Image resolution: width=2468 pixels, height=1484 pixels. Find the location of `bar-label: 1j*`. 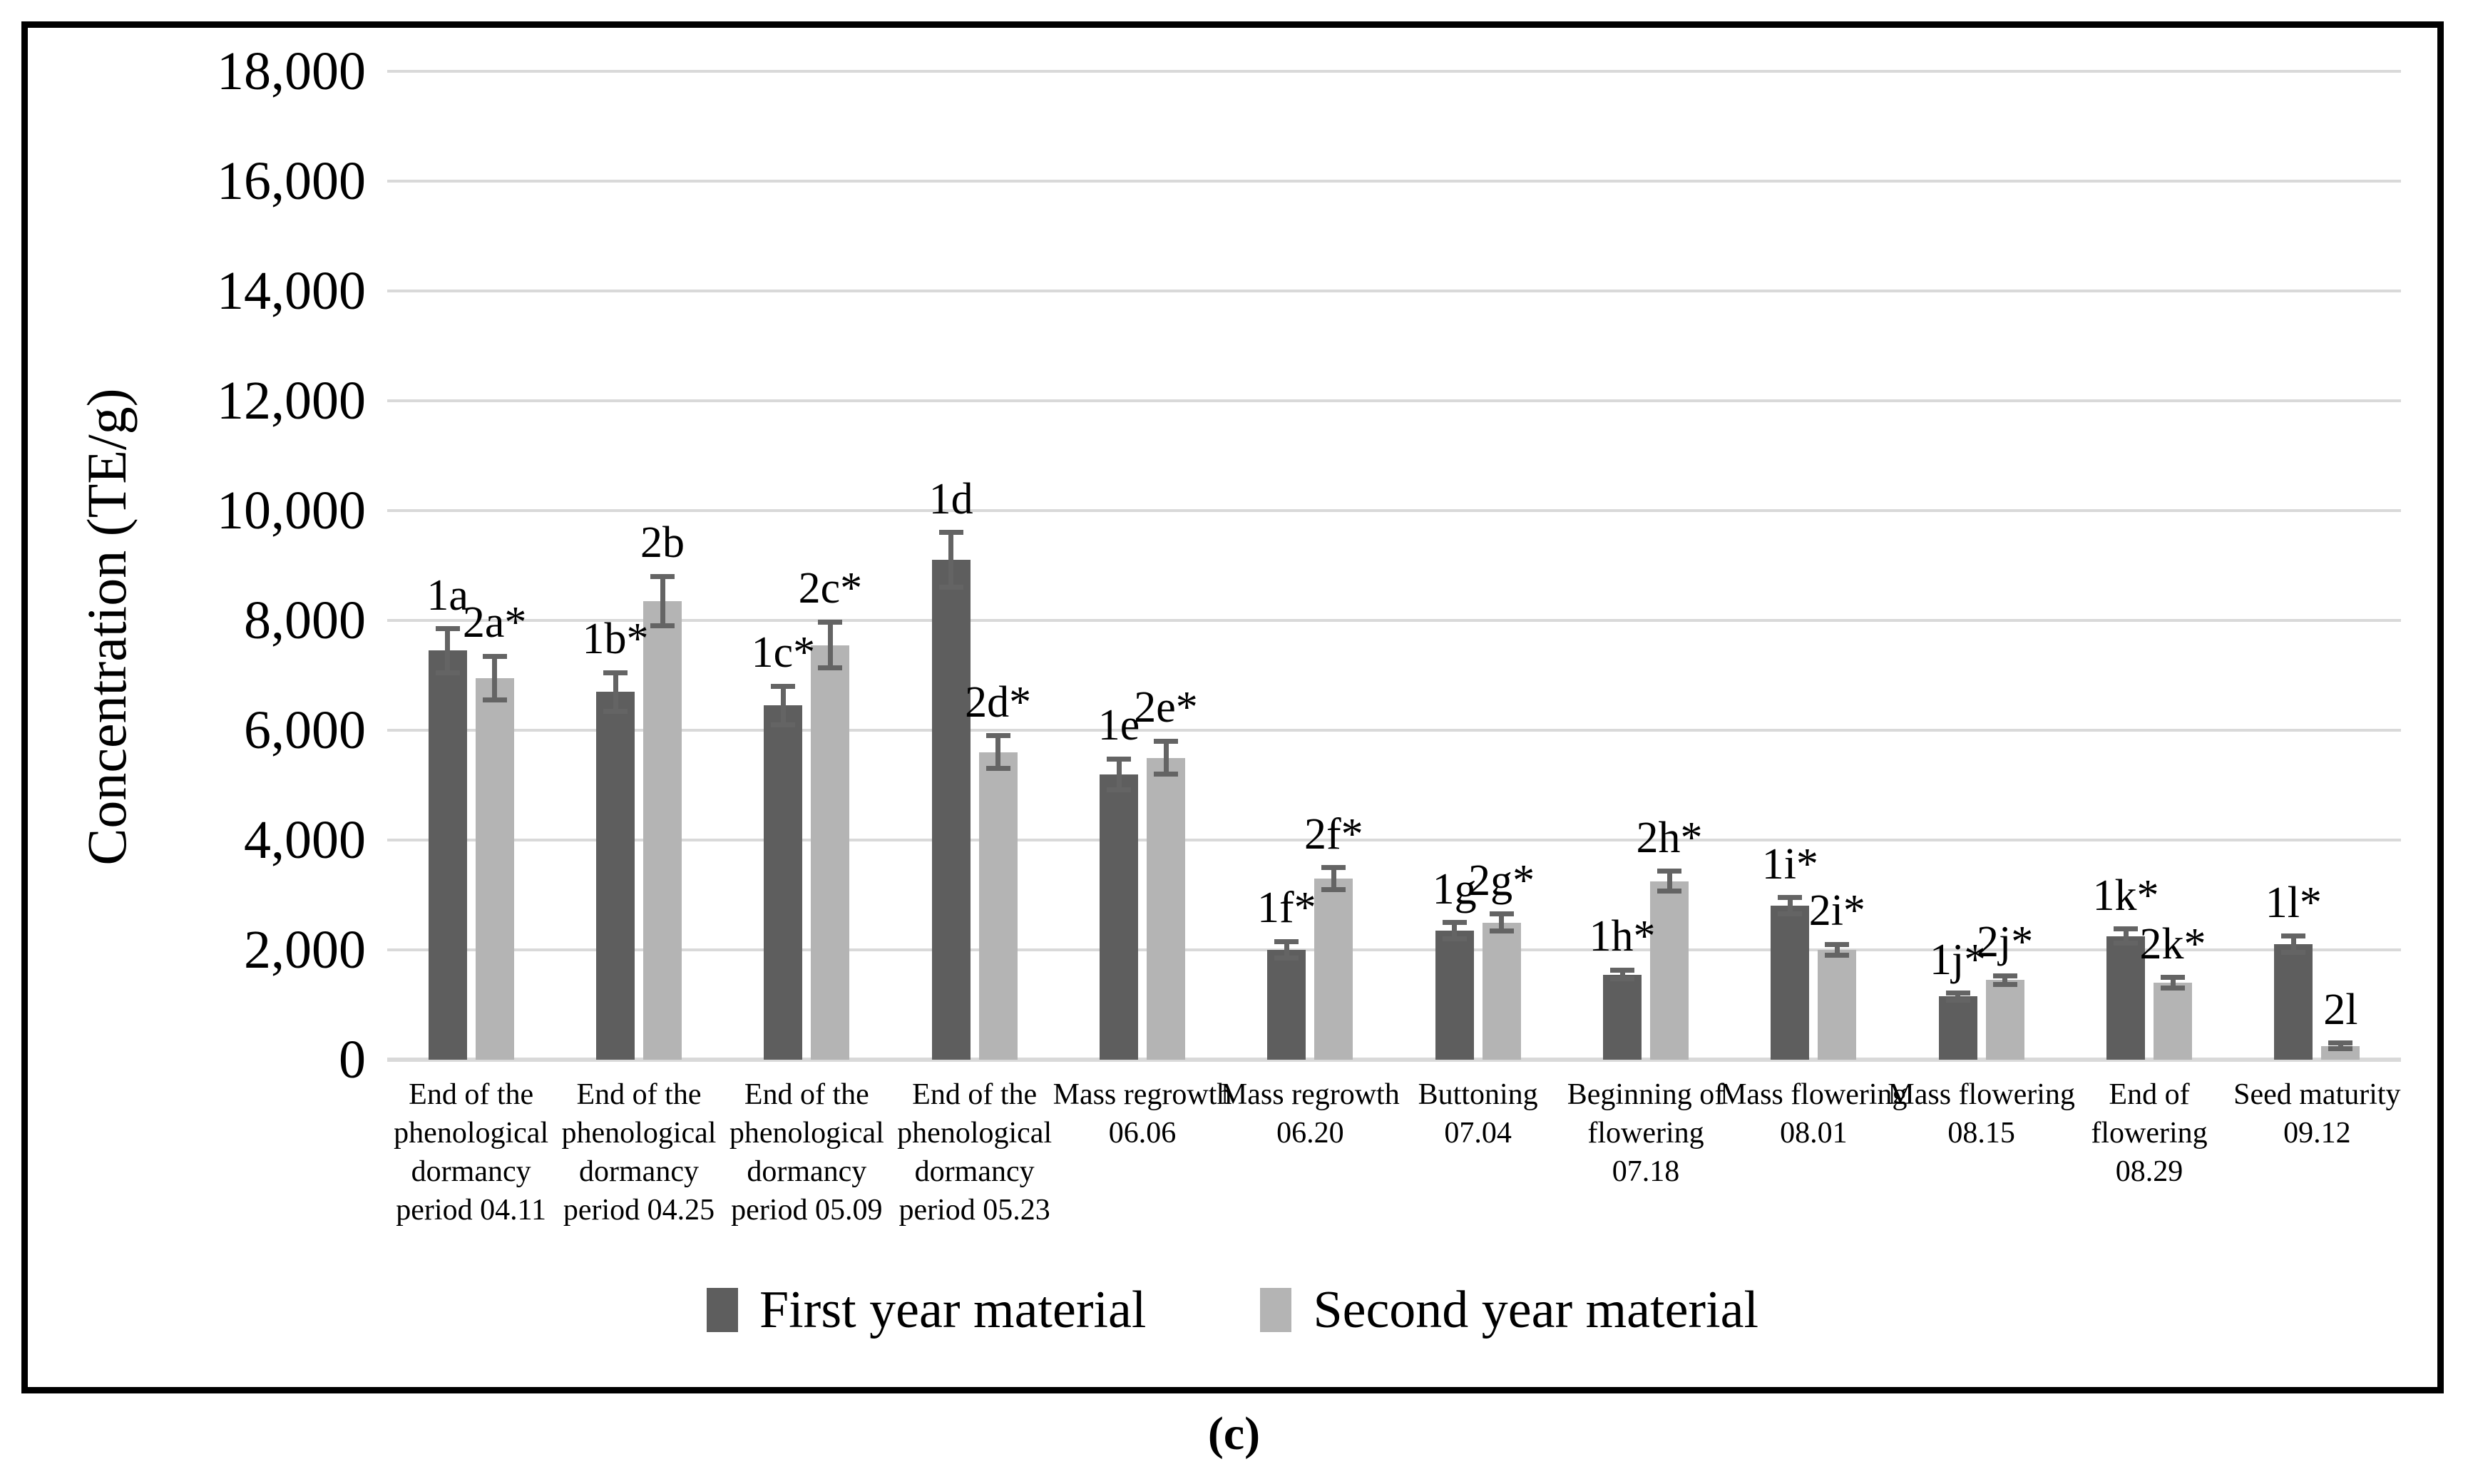

bar-label: 1j* is located at coordinates (1958, 959).